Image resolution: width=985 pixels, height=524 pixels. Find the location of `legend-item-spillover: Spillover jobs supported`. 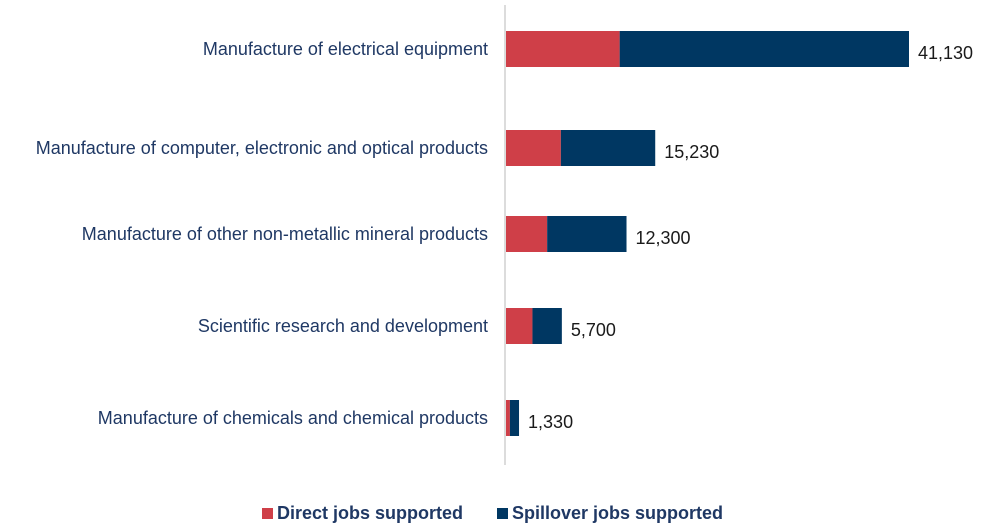

legend-item-spillover: Spillover jobs supported is located at coordinates (610, 513).